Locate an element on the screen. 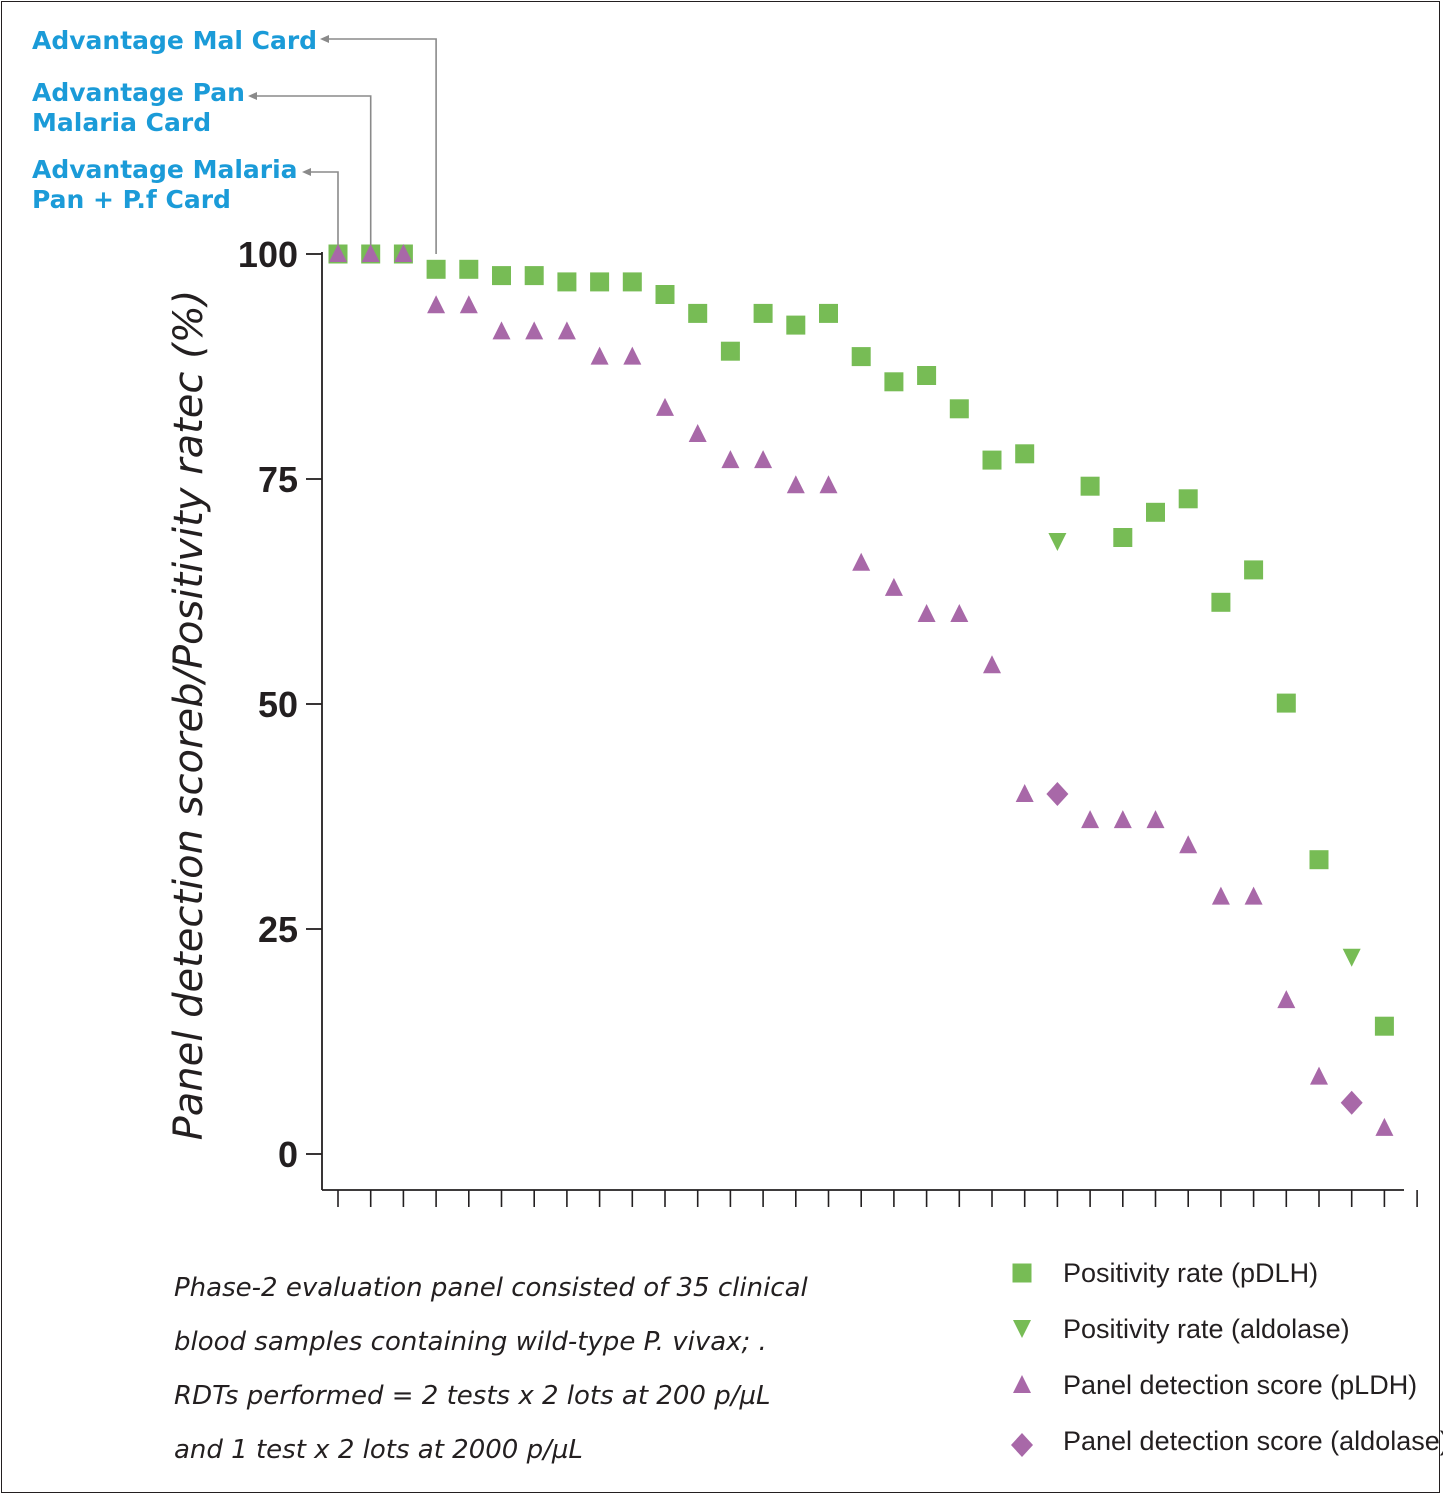 The height and width of the screenshot is (1496, 1443). y-tick-label: 0 is located at coordinates (288, 1154).